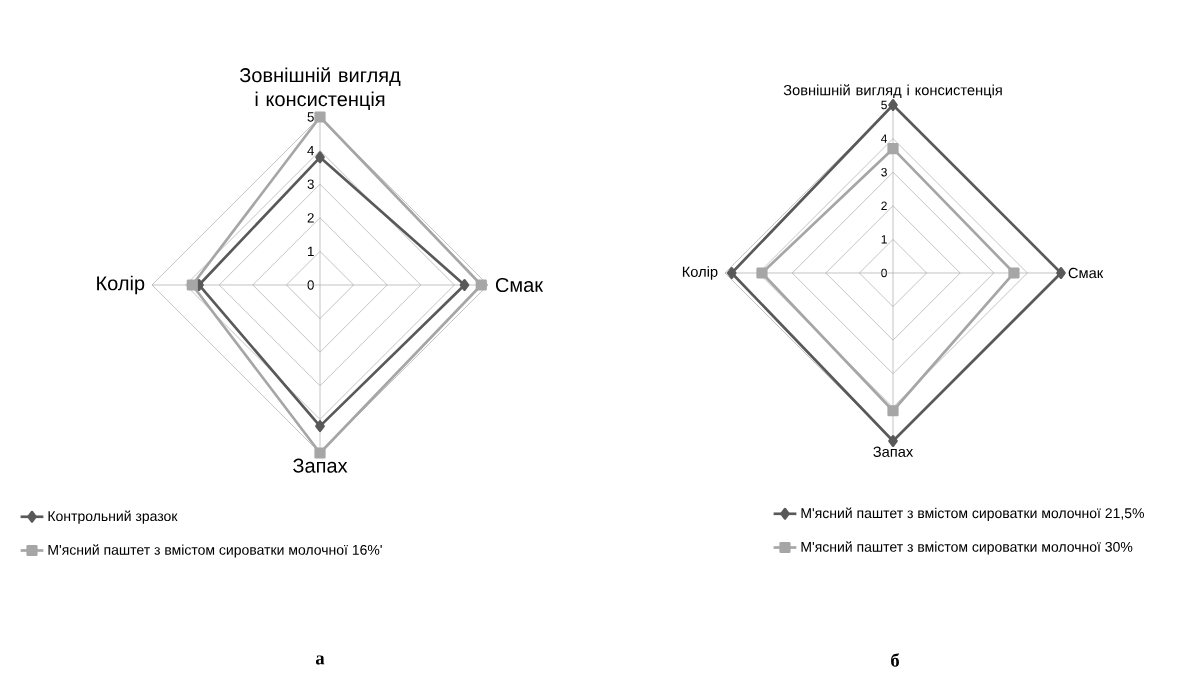  What do you see at coordinates (895, 660) in the screenshot?
I see `text: б` at bounding box center [895, 660].